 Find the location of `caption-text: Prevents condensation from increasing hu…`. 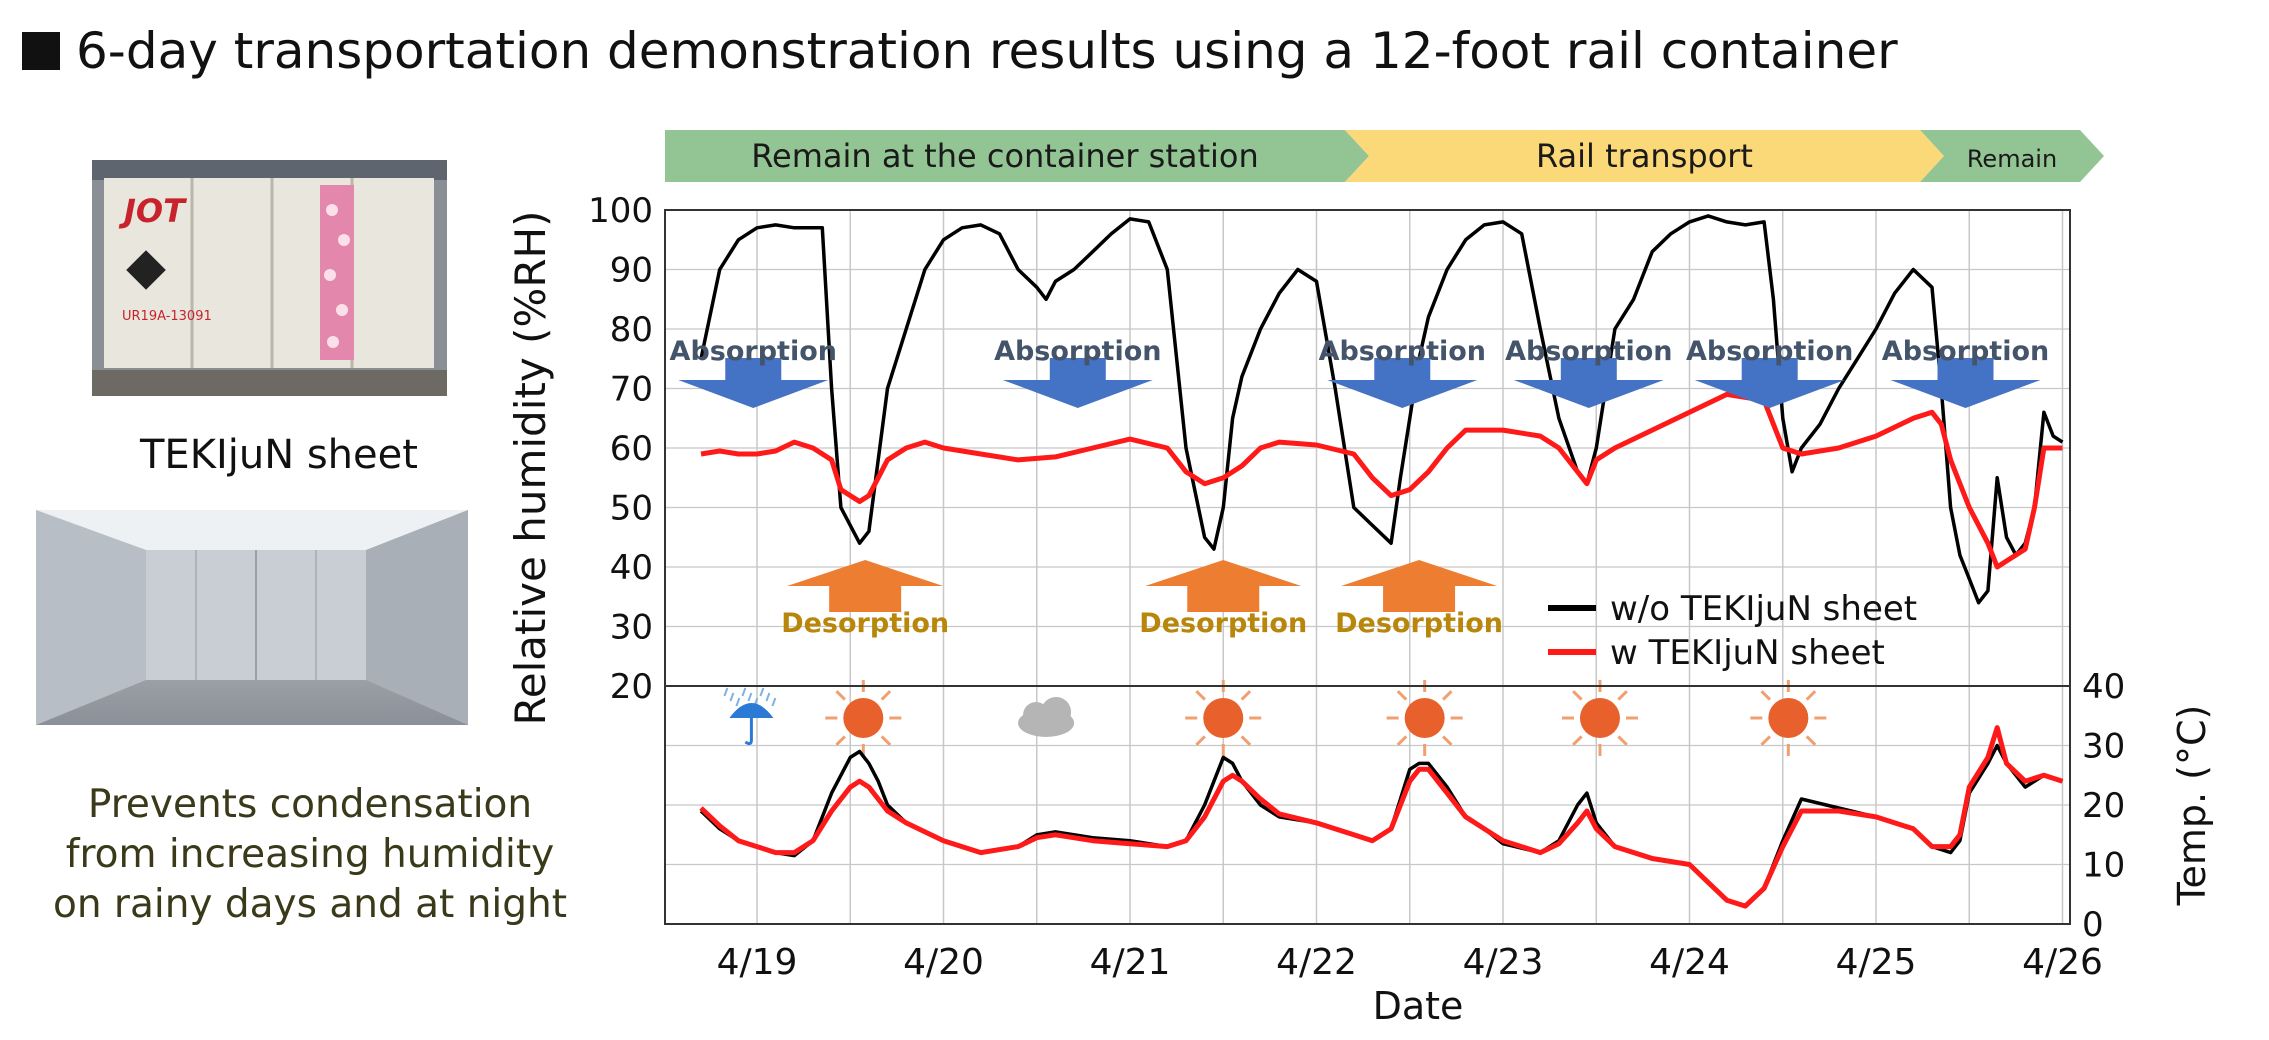

caption-text: Prevents condensation from increasing hu… is located at coordinates (310, 854).